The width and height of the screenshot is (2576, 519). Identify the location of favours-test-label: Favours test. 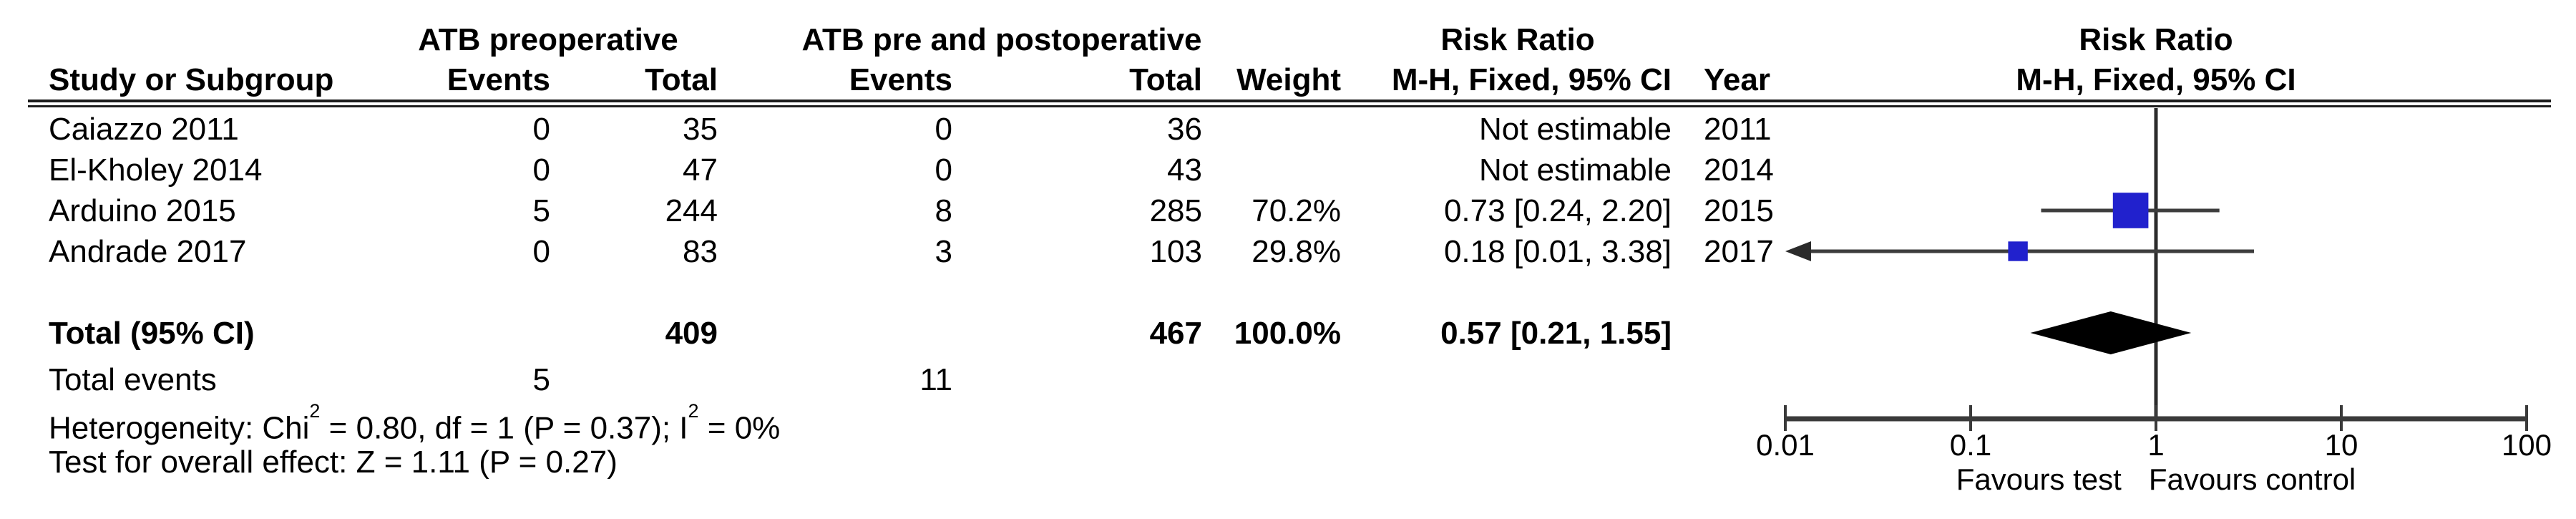
(2039, 479).